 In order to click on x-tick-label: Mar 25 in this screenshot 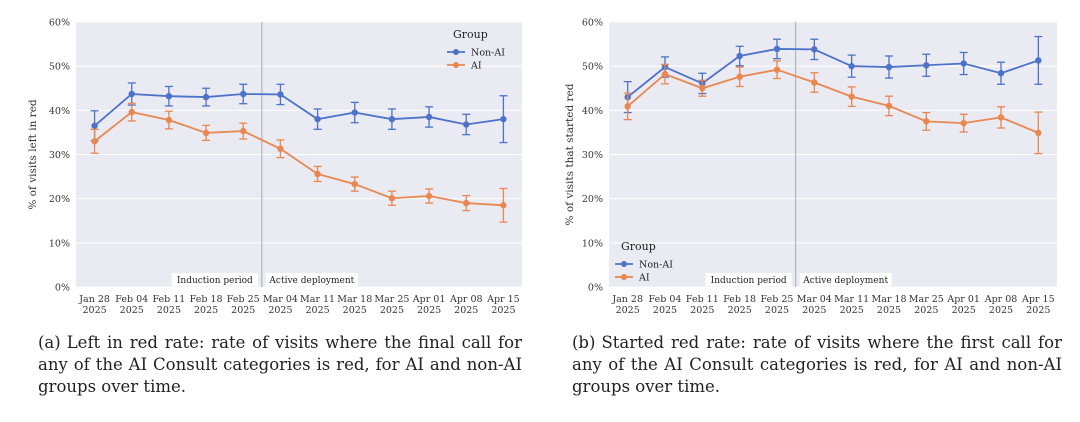, I will do `click(391, 299)`.